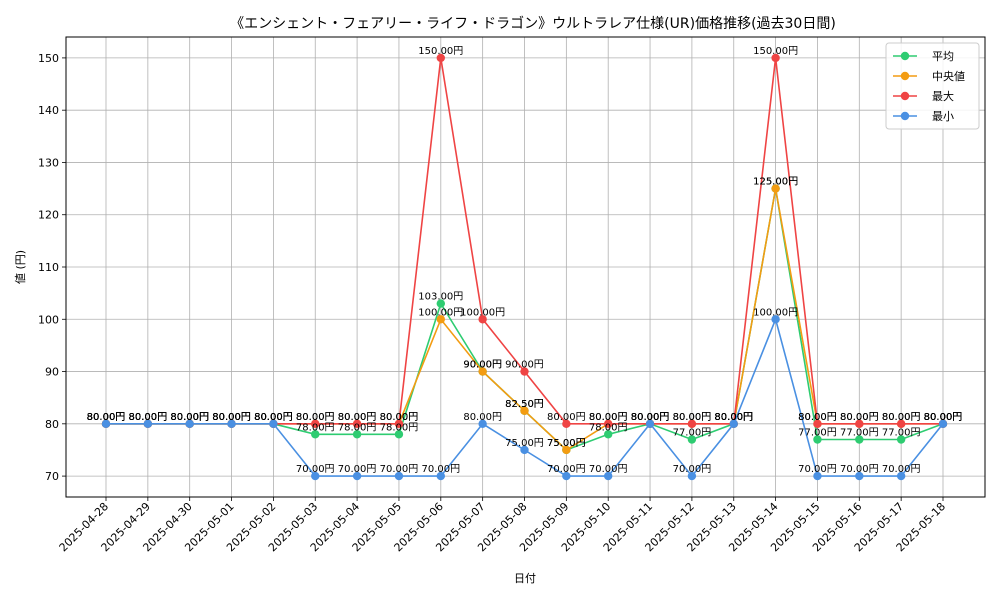 This screenshot has height=600, width=1000. I want to click on legend-label: 平均, so click(943, 56).